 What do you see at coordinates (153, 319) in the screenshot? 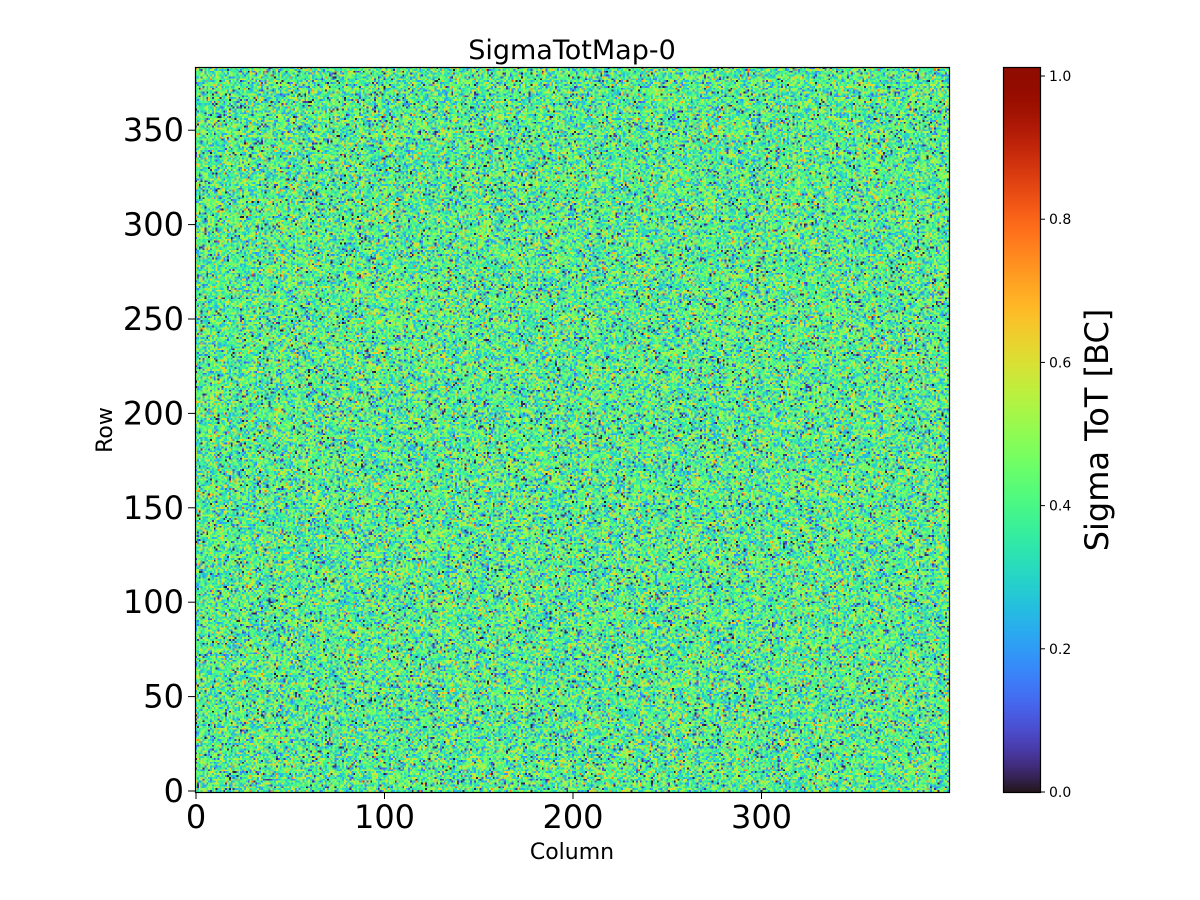
I see `y-tick-label: 250` at bounding box center [153, 319].